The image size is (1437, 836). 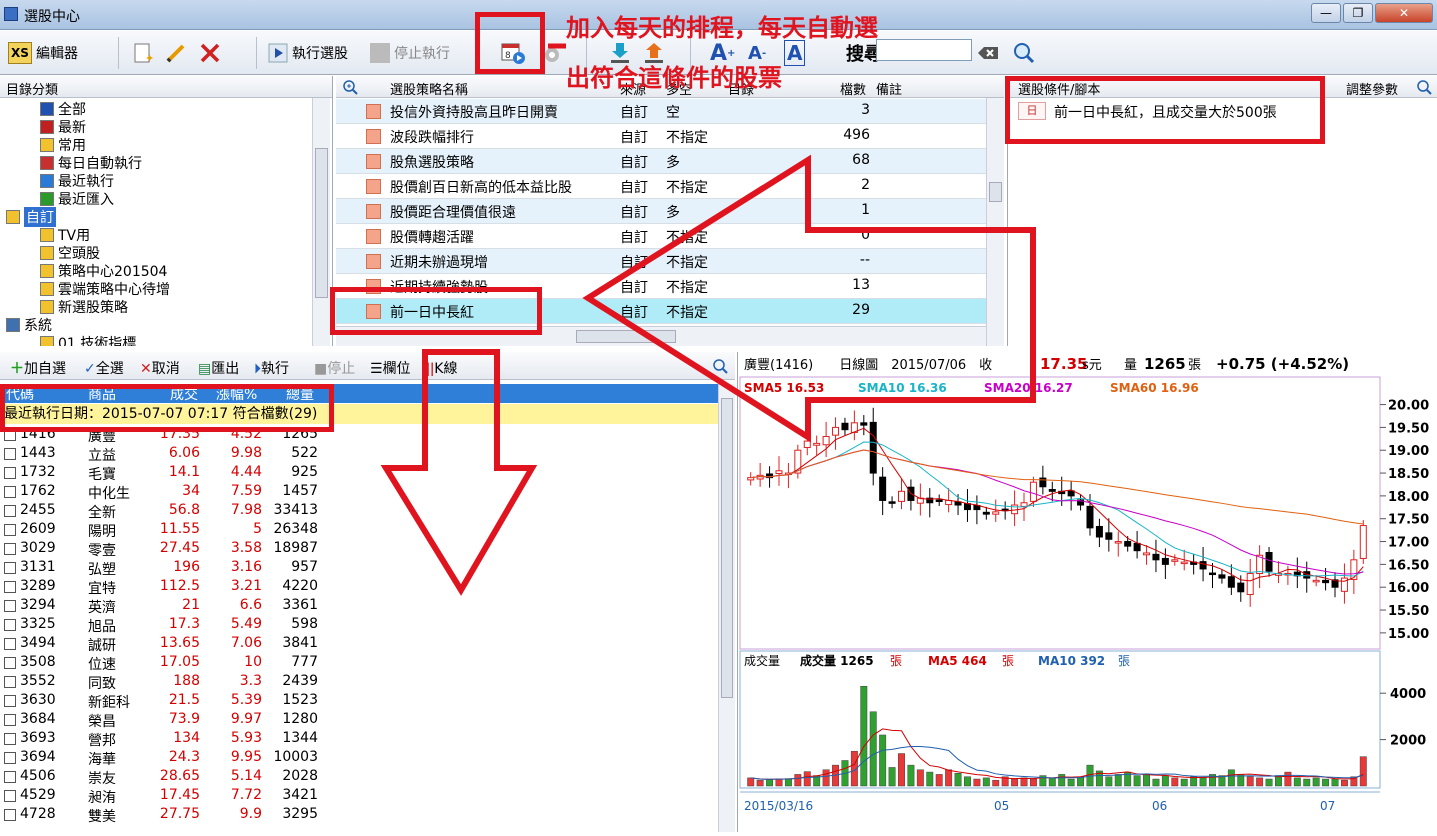 What do you see at coordinates (442, 369) in the screenshot?
I see `kline-button: ǀǀK線` at bounding box center [442, 369].